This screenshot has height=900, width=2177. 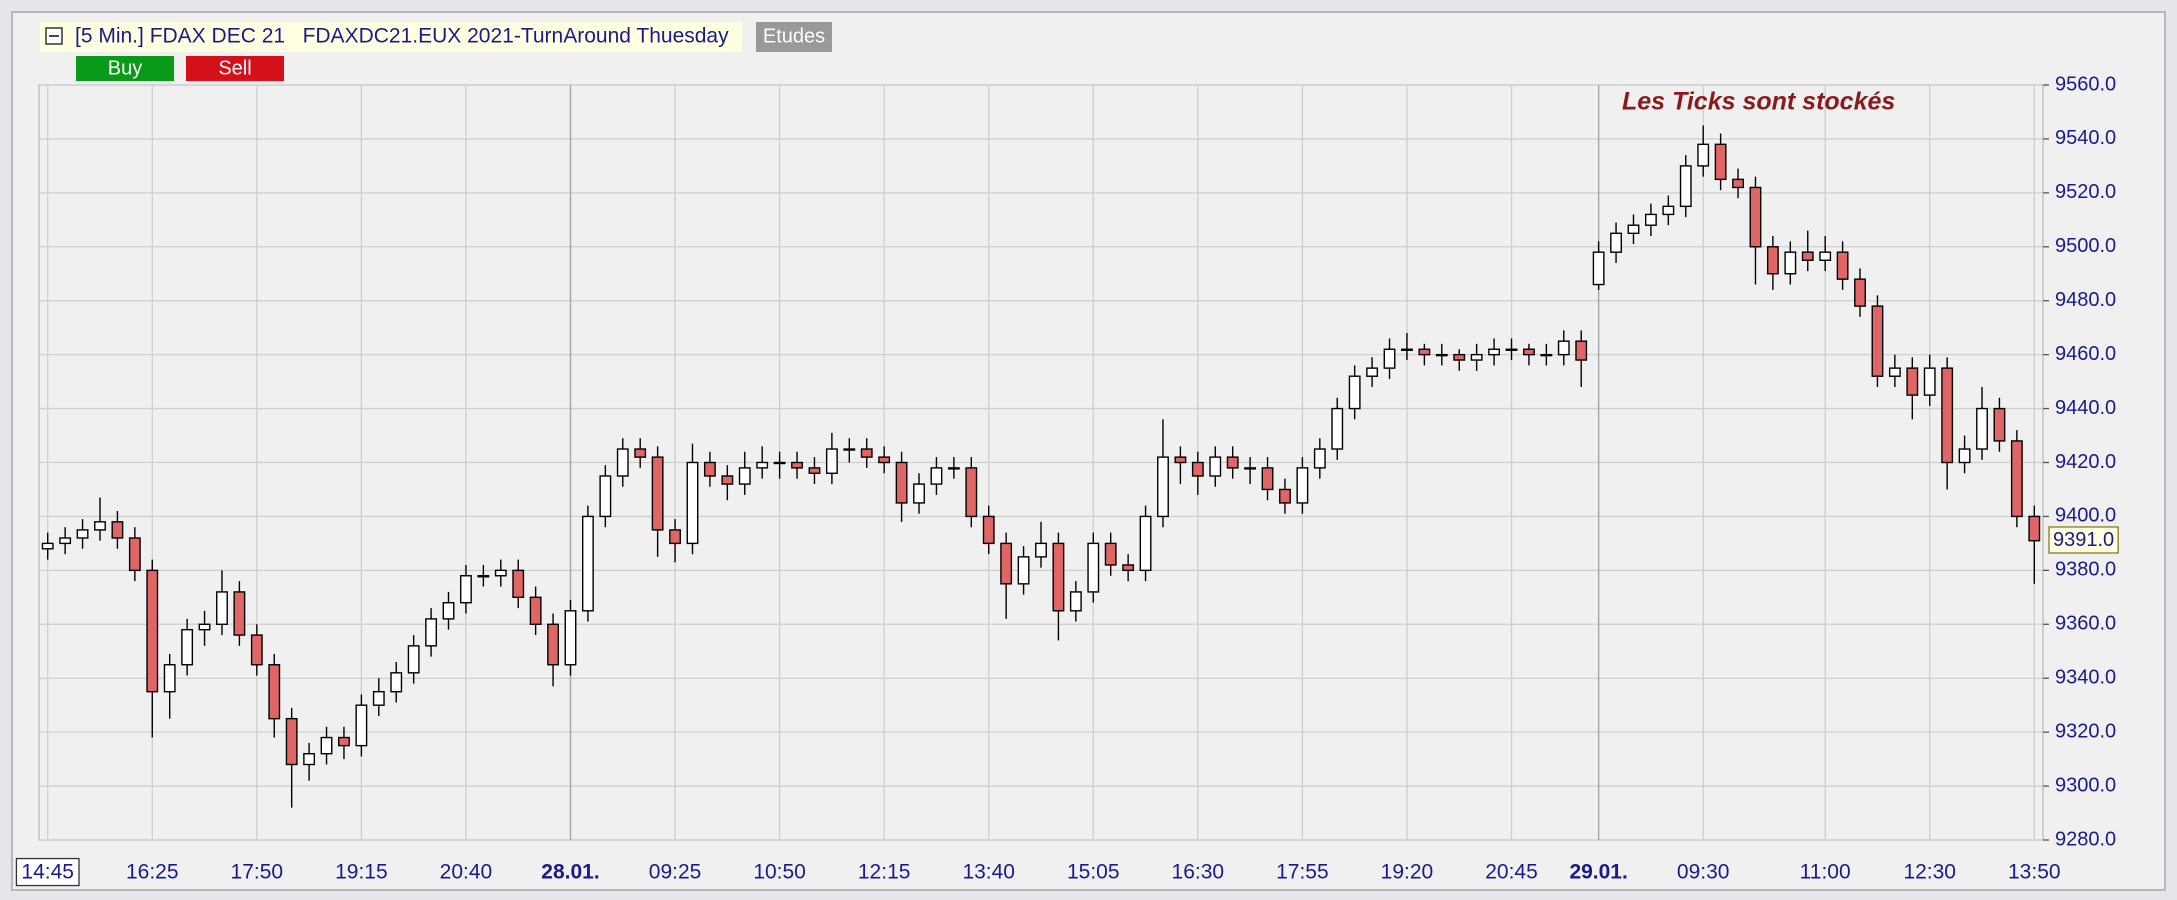 I want to click on x-tick-label: 09:30, so click(x=1703, y=872).